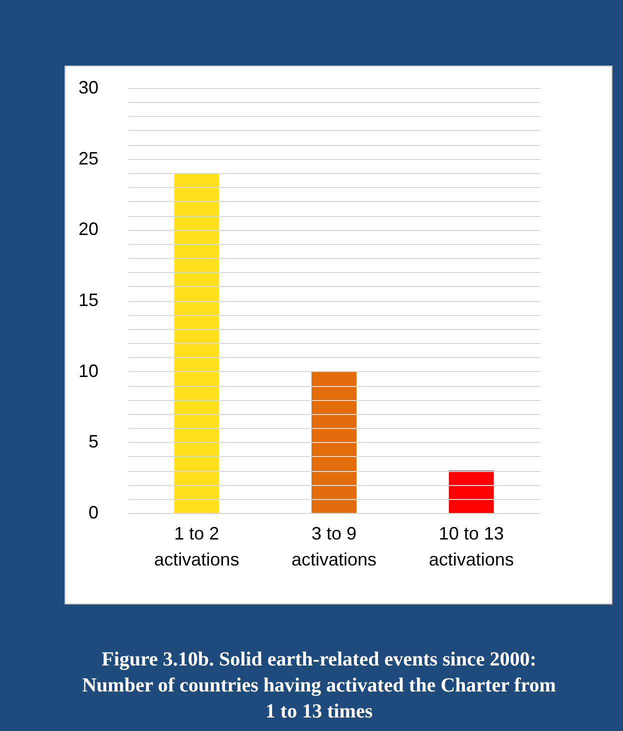 This screenshot has height=731, width=623. What do you see at coordinates (88, 88) in the screenshot?
I see `y-tick-label: 30` at bounding box center [88, 88].